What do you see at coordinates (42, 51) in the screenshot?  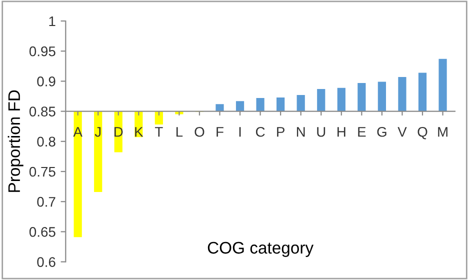 I see `y-tick-label: 0.95` at bounding box center [42, 51].